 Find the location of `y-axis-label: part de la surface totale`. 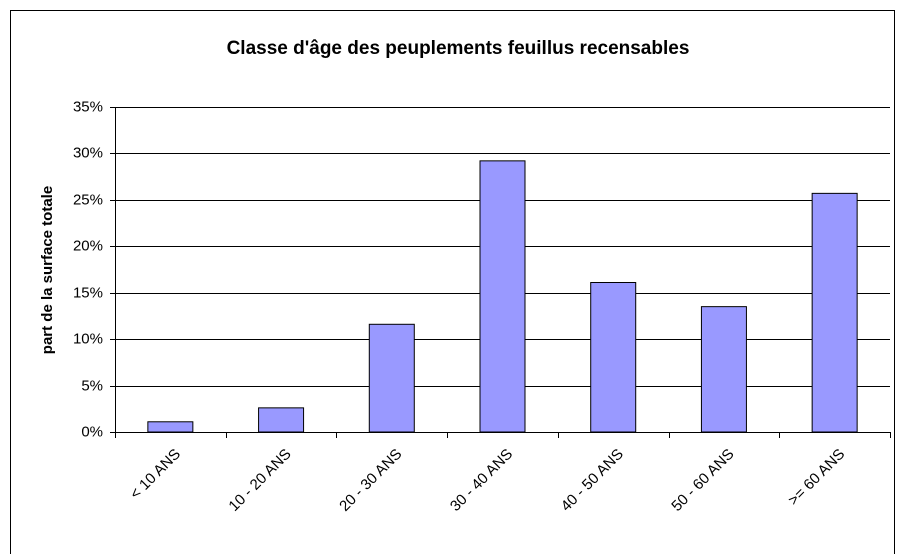

y-axis-label: part de la surface totale is located at coordinates (47, 270).